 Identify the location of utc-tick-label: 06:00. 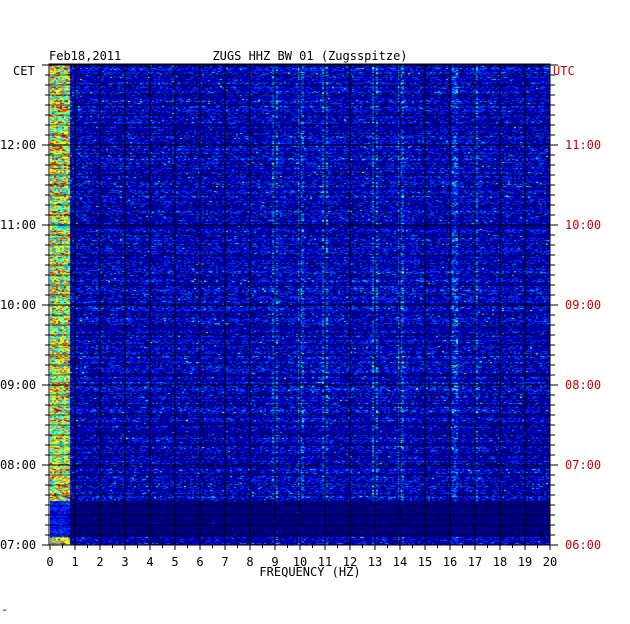
(583, 545).